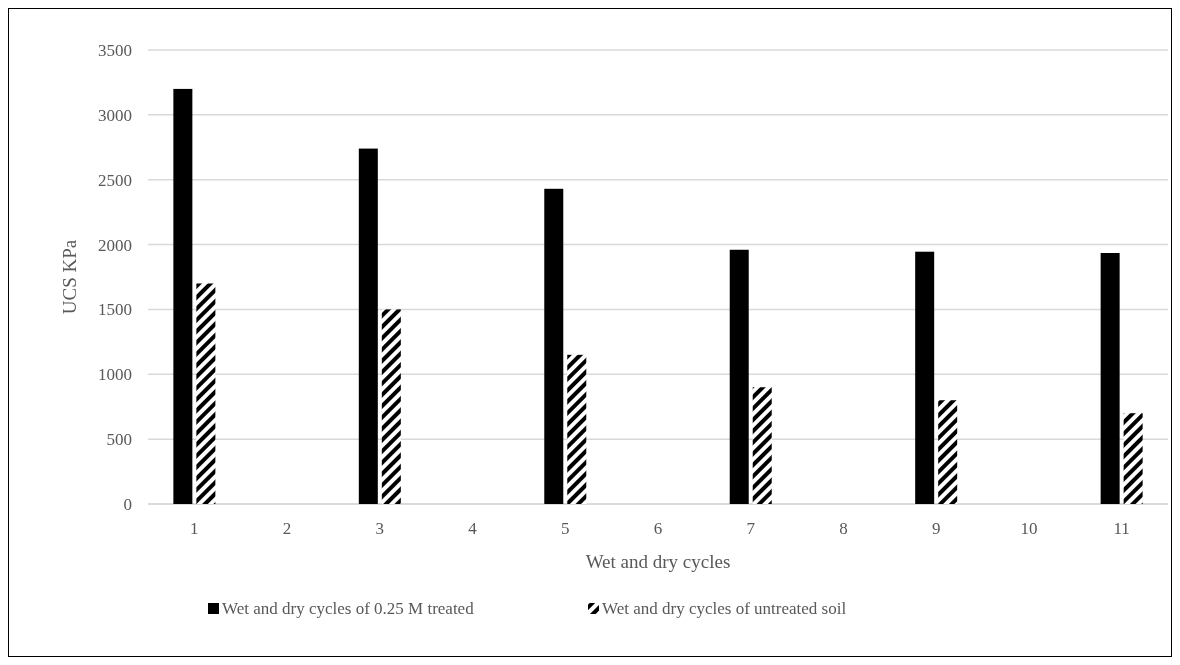 This screenshot has height=665, width=1180. I want to click on x-tick-label: 5, so click(565, 528).